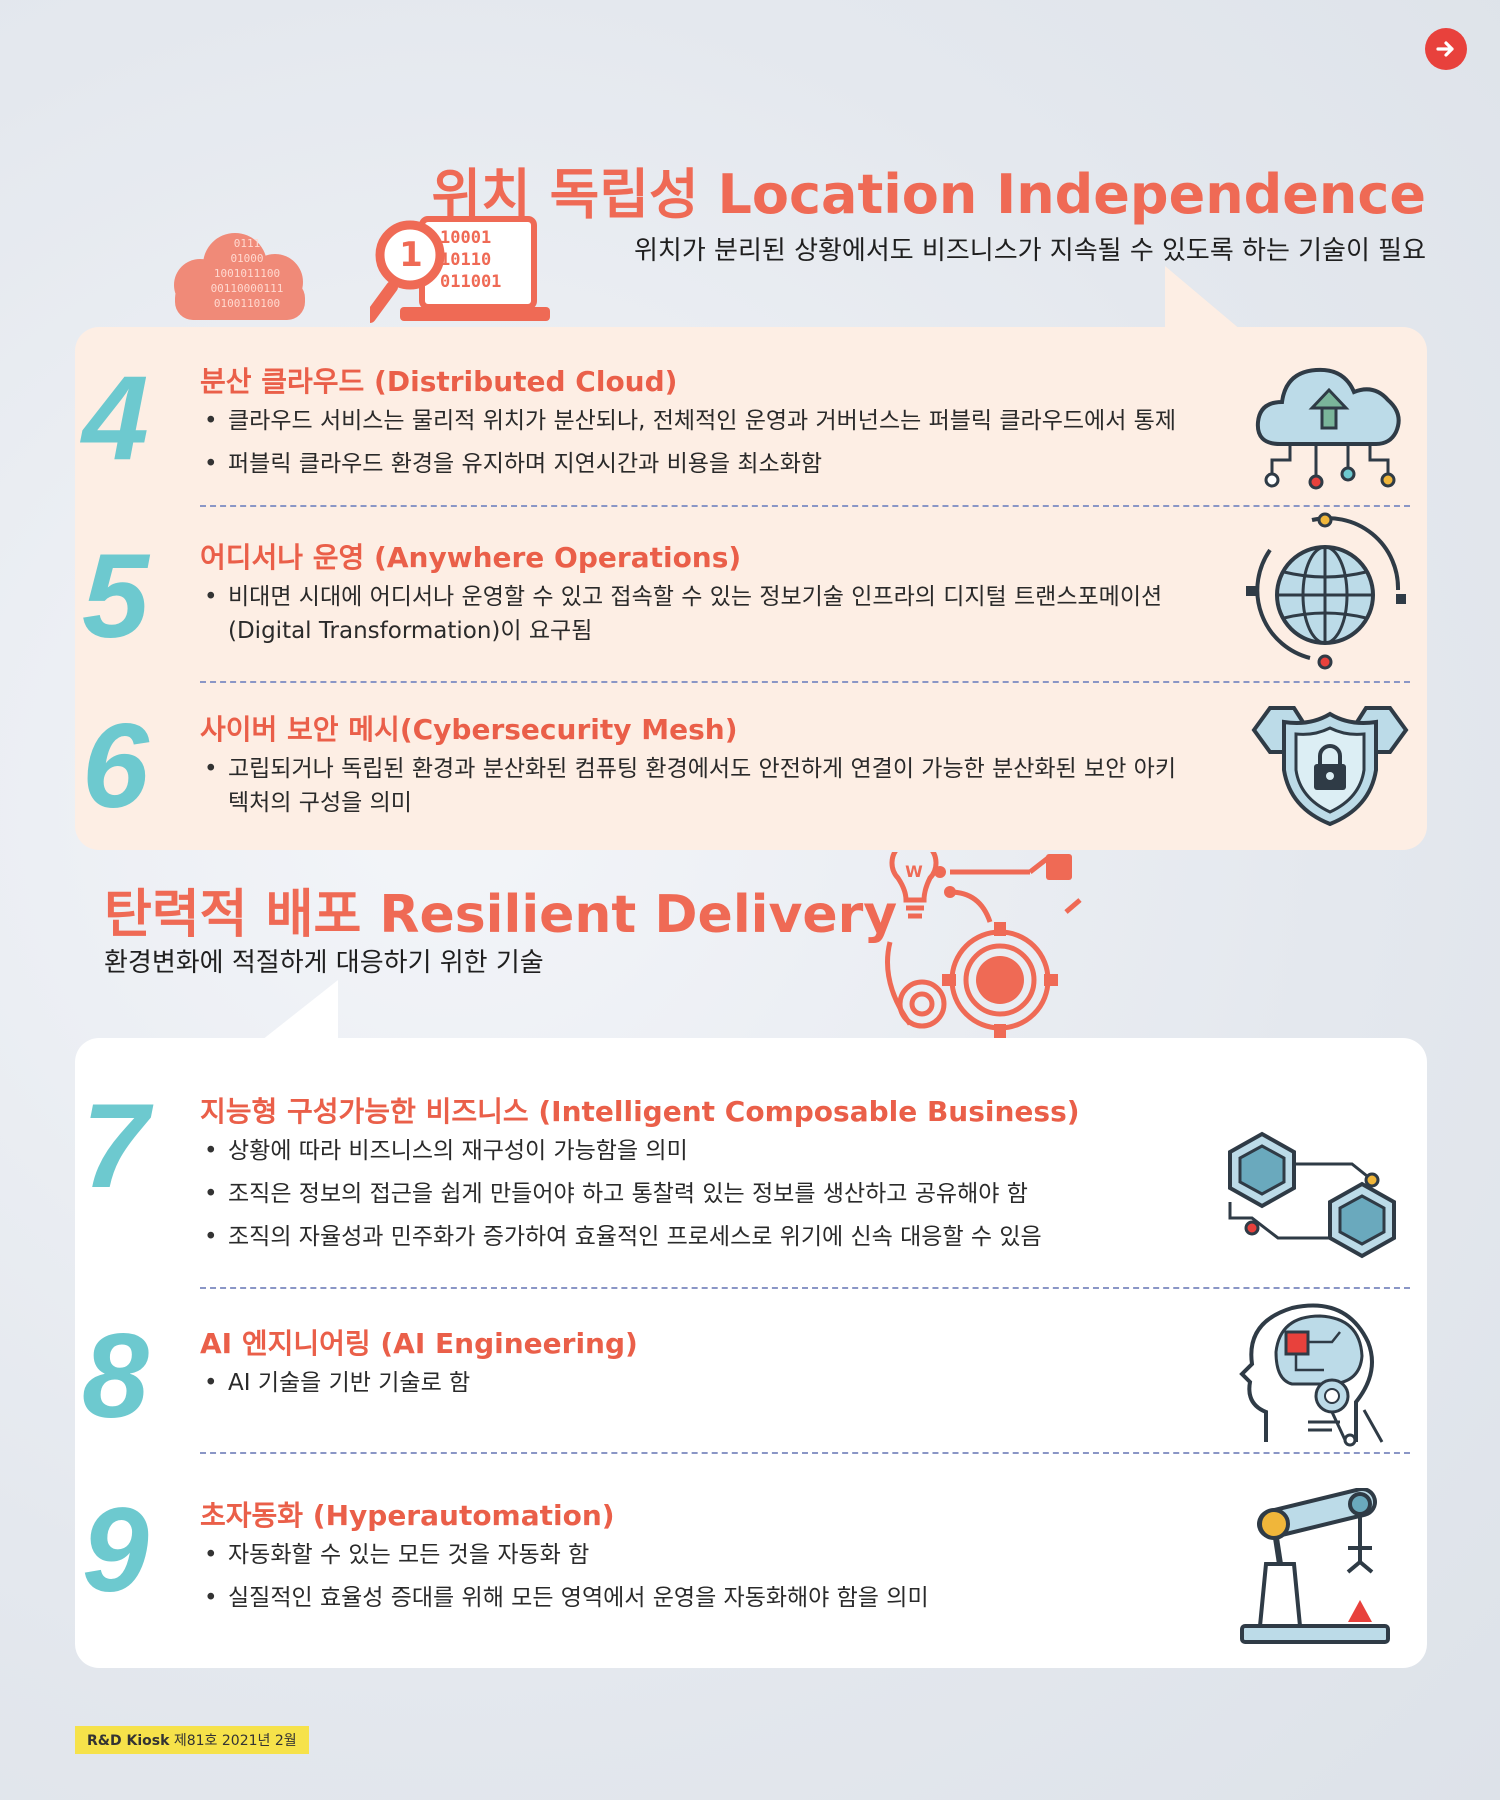 This screenshot has height=1800, width=1500. Describe the element at coordinates (407, 1515) in the screenshot. I see `item-title-hyperautomation: 초자동화 (Hyperautomation)` at that location.